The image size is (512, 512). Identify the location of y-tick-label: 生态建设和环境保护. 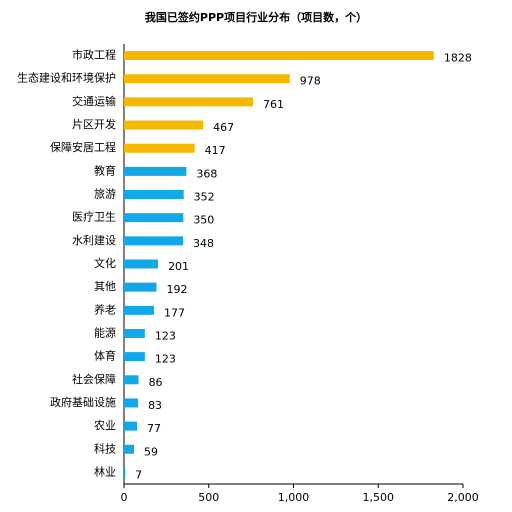
(66, 78).